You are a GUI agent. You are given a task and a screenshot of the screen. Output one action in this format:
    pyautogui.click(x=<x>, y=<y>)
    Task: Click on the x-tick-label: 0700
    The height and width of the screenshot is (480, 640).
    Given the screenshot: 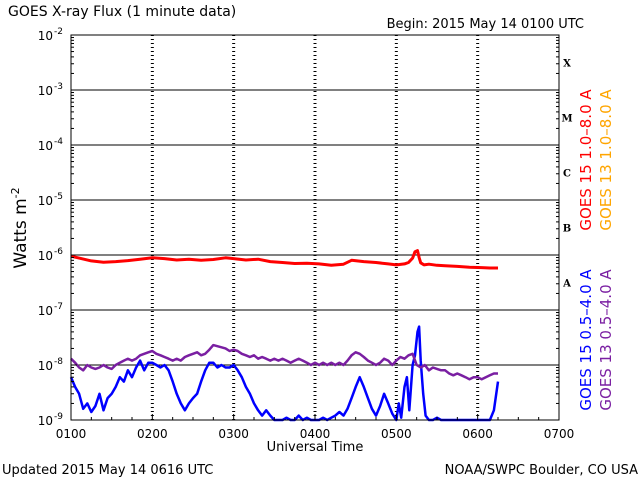 What is the action you would take?
    pyautogui.click(x=559, y=434)
    